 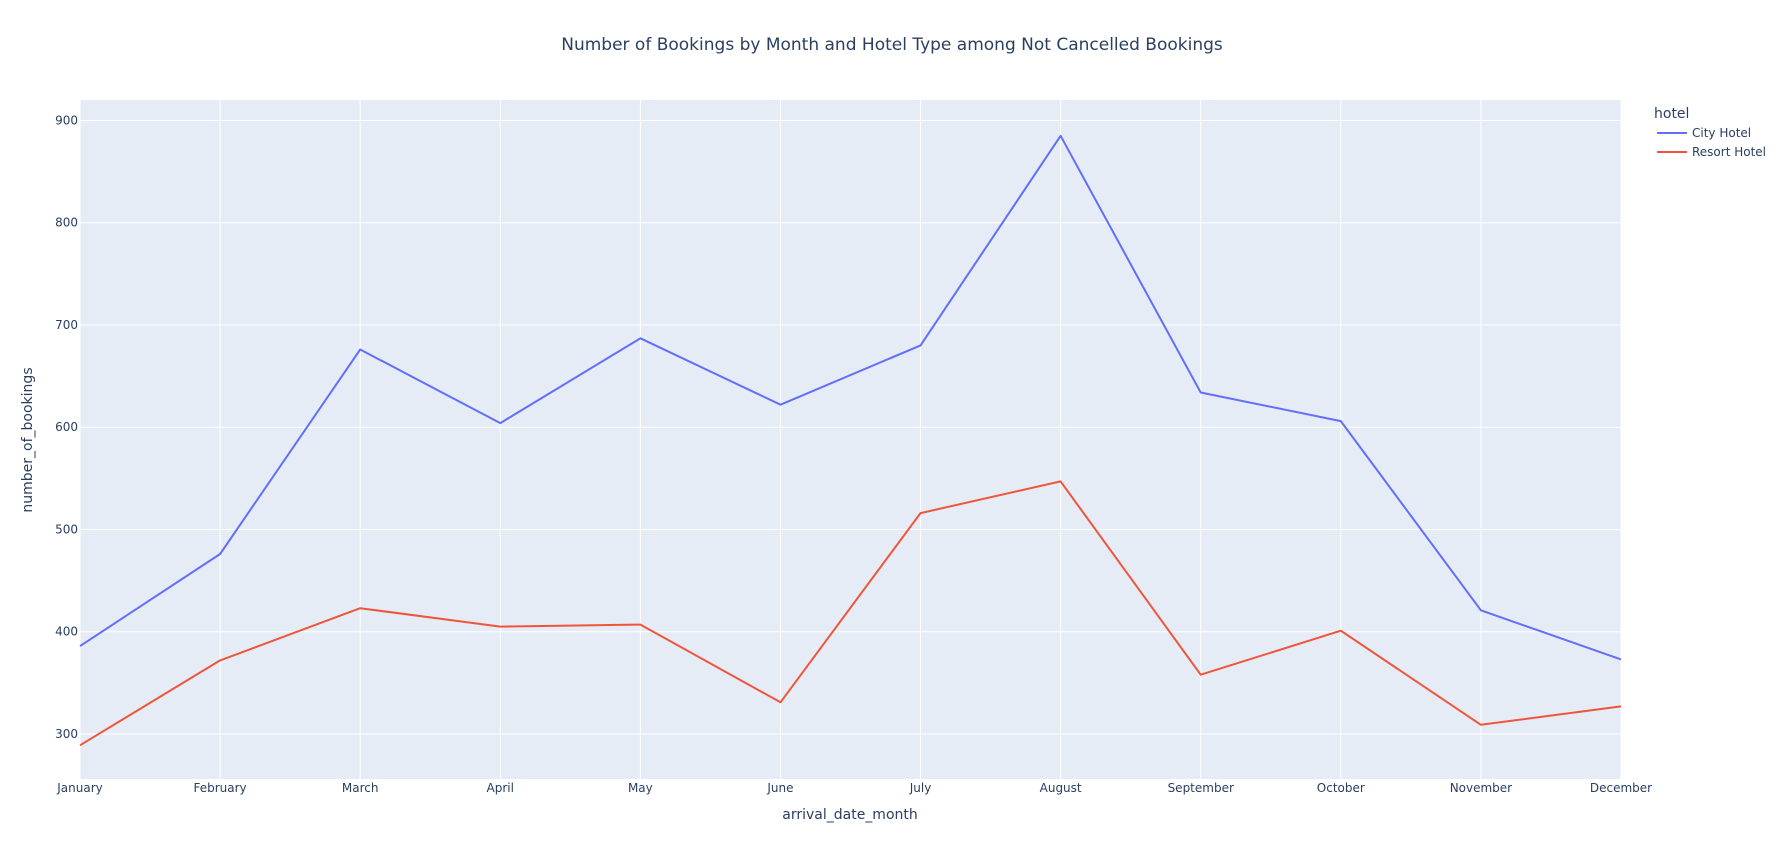 I want to click on x-tick-label: January, so click(x=79, y=788).